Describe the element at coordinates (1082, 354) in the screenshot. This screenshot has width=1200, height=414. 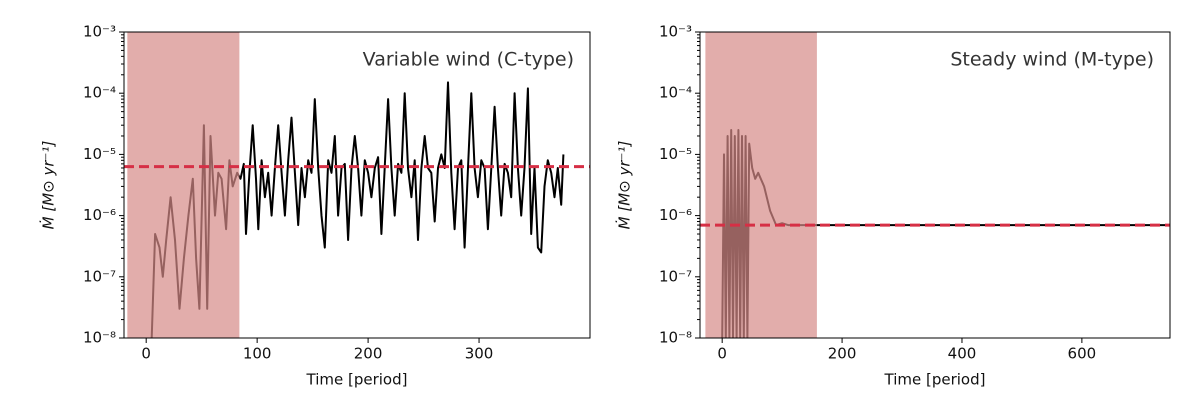
I see `x-tick-label: 600` at that location.